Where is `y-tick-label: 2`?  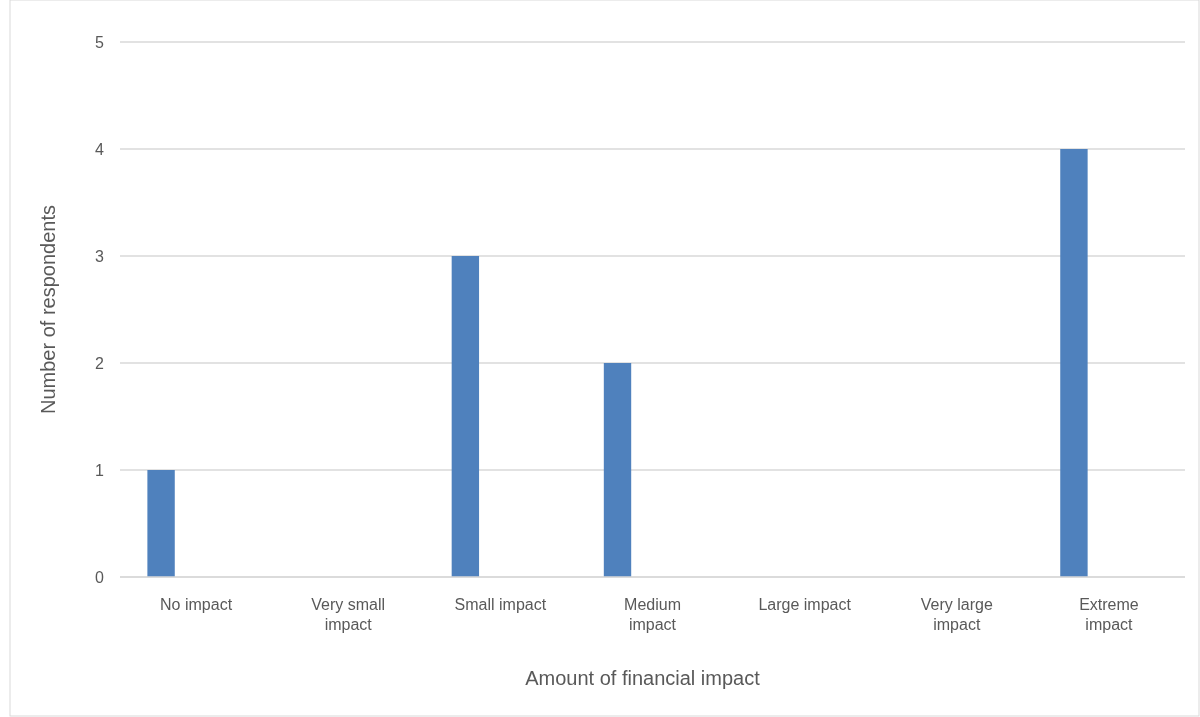
y-tick-label: 2 is located at coordinates (100, 363).